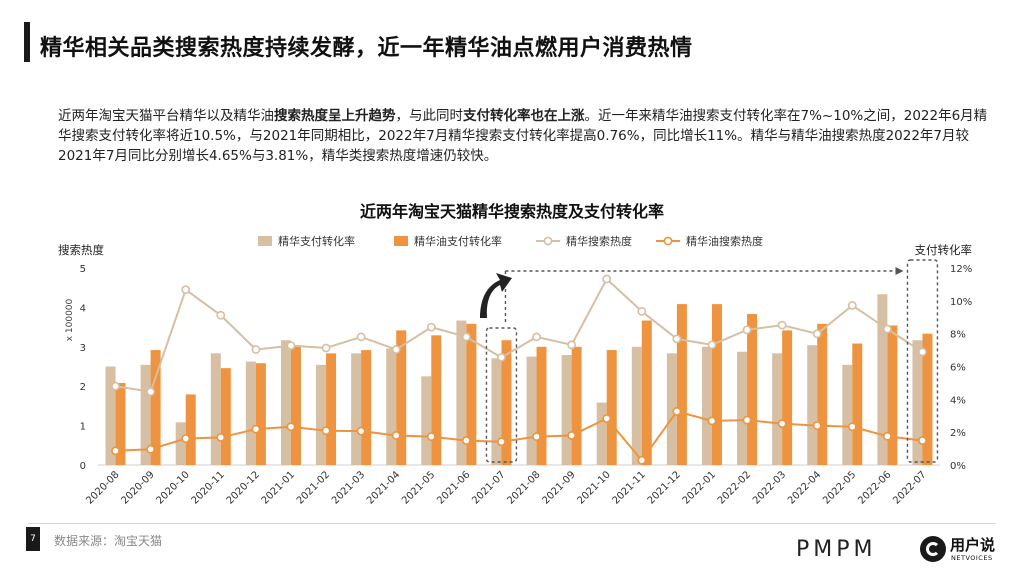  What do you see at coordinates (335, 116) in the screenshot?
I see `summary-highlight: 搜索热度呈上升趋势` at bounding box center [335, 116].